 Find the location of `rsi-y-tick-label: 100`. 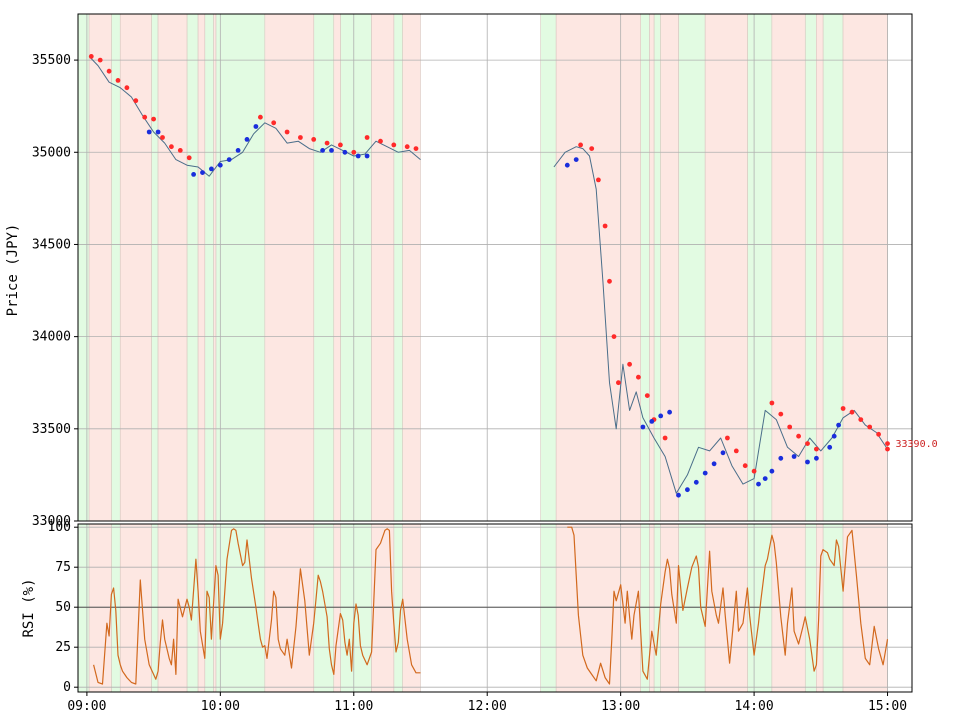

rsi-y-tick-label: 100 is located at coordinates (59, 527).